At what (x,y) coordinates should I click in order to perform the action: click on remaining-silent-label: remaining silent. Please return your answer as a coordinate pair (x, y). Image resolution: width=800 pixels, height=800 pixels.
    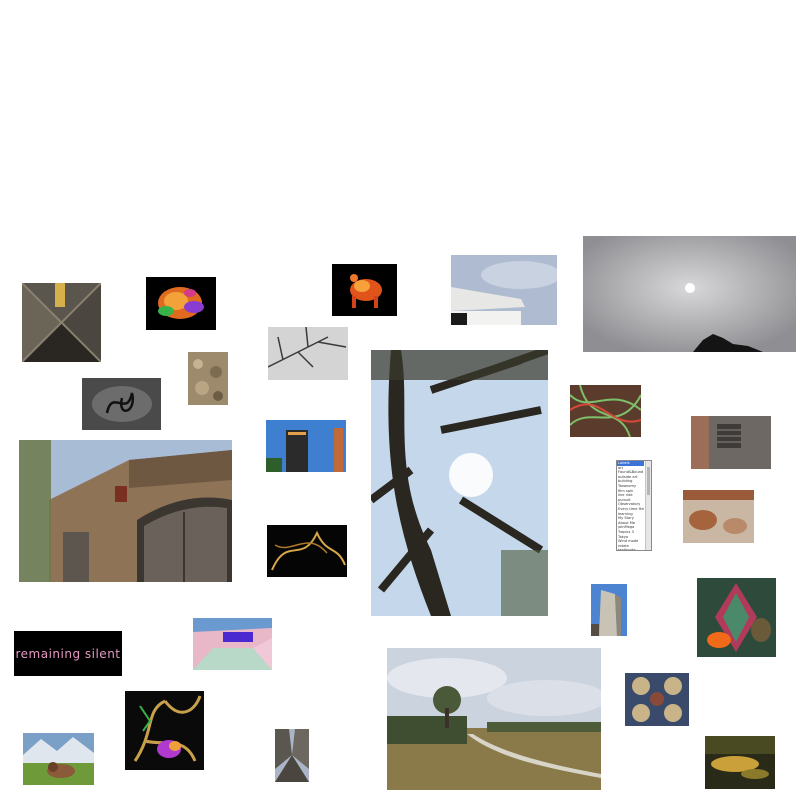
    Looking at the image, I should click on (68, 653).